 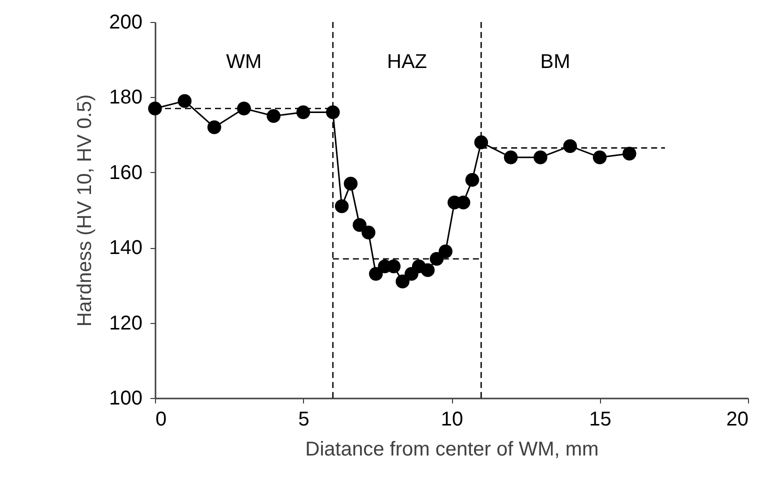 What do you see at coordinates (304, 419) in the screenshot?
I see `x-tick-label: 5` at bounding box center [304, 419].